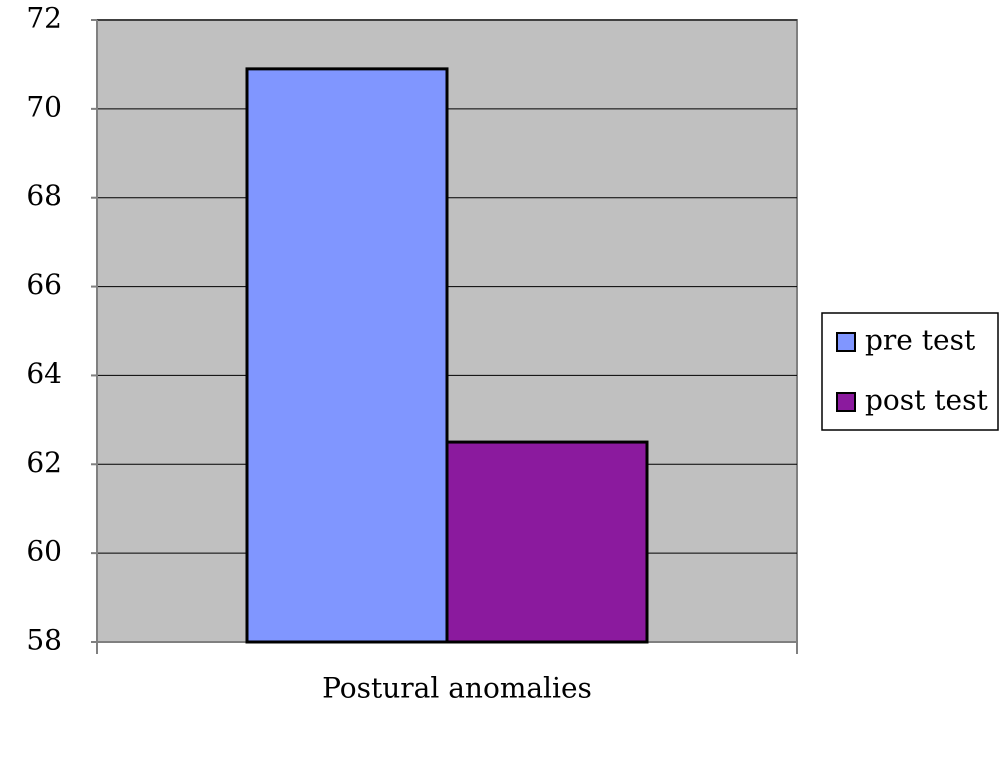 Image resolution: width=1000 pixels, height=777 pixels. I want to click on x-tick-label: Postural anomalies, so click(457, 688).